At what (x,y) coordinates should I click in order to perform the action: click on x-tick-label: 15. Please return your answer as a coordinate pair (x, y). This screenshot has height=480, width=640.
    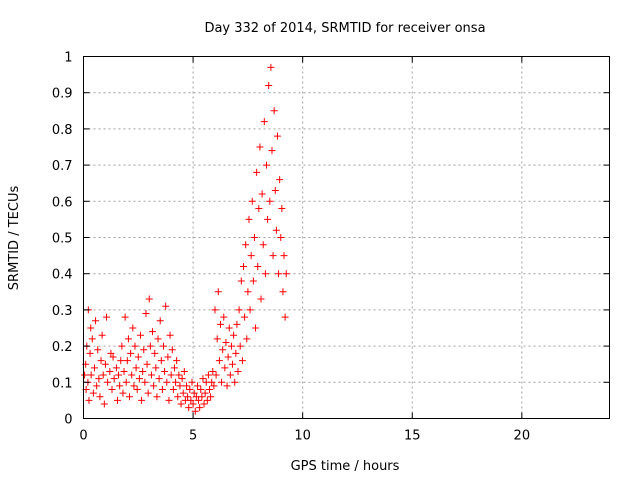
    Looking at the image, I should click on (412, 436).